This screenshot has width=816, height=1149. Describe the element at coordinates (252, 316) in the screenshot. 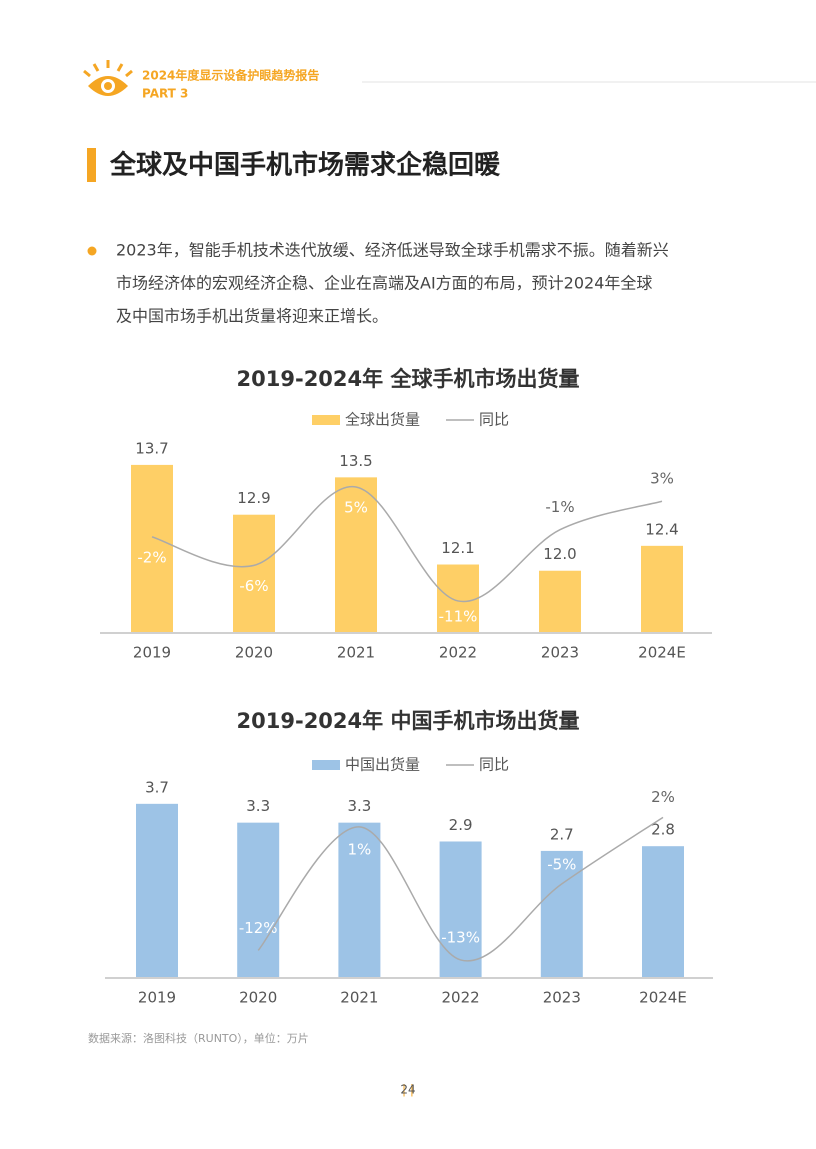

I see `bullet-line: 及中国市场手机出货量将迎来正增长。` at that location.